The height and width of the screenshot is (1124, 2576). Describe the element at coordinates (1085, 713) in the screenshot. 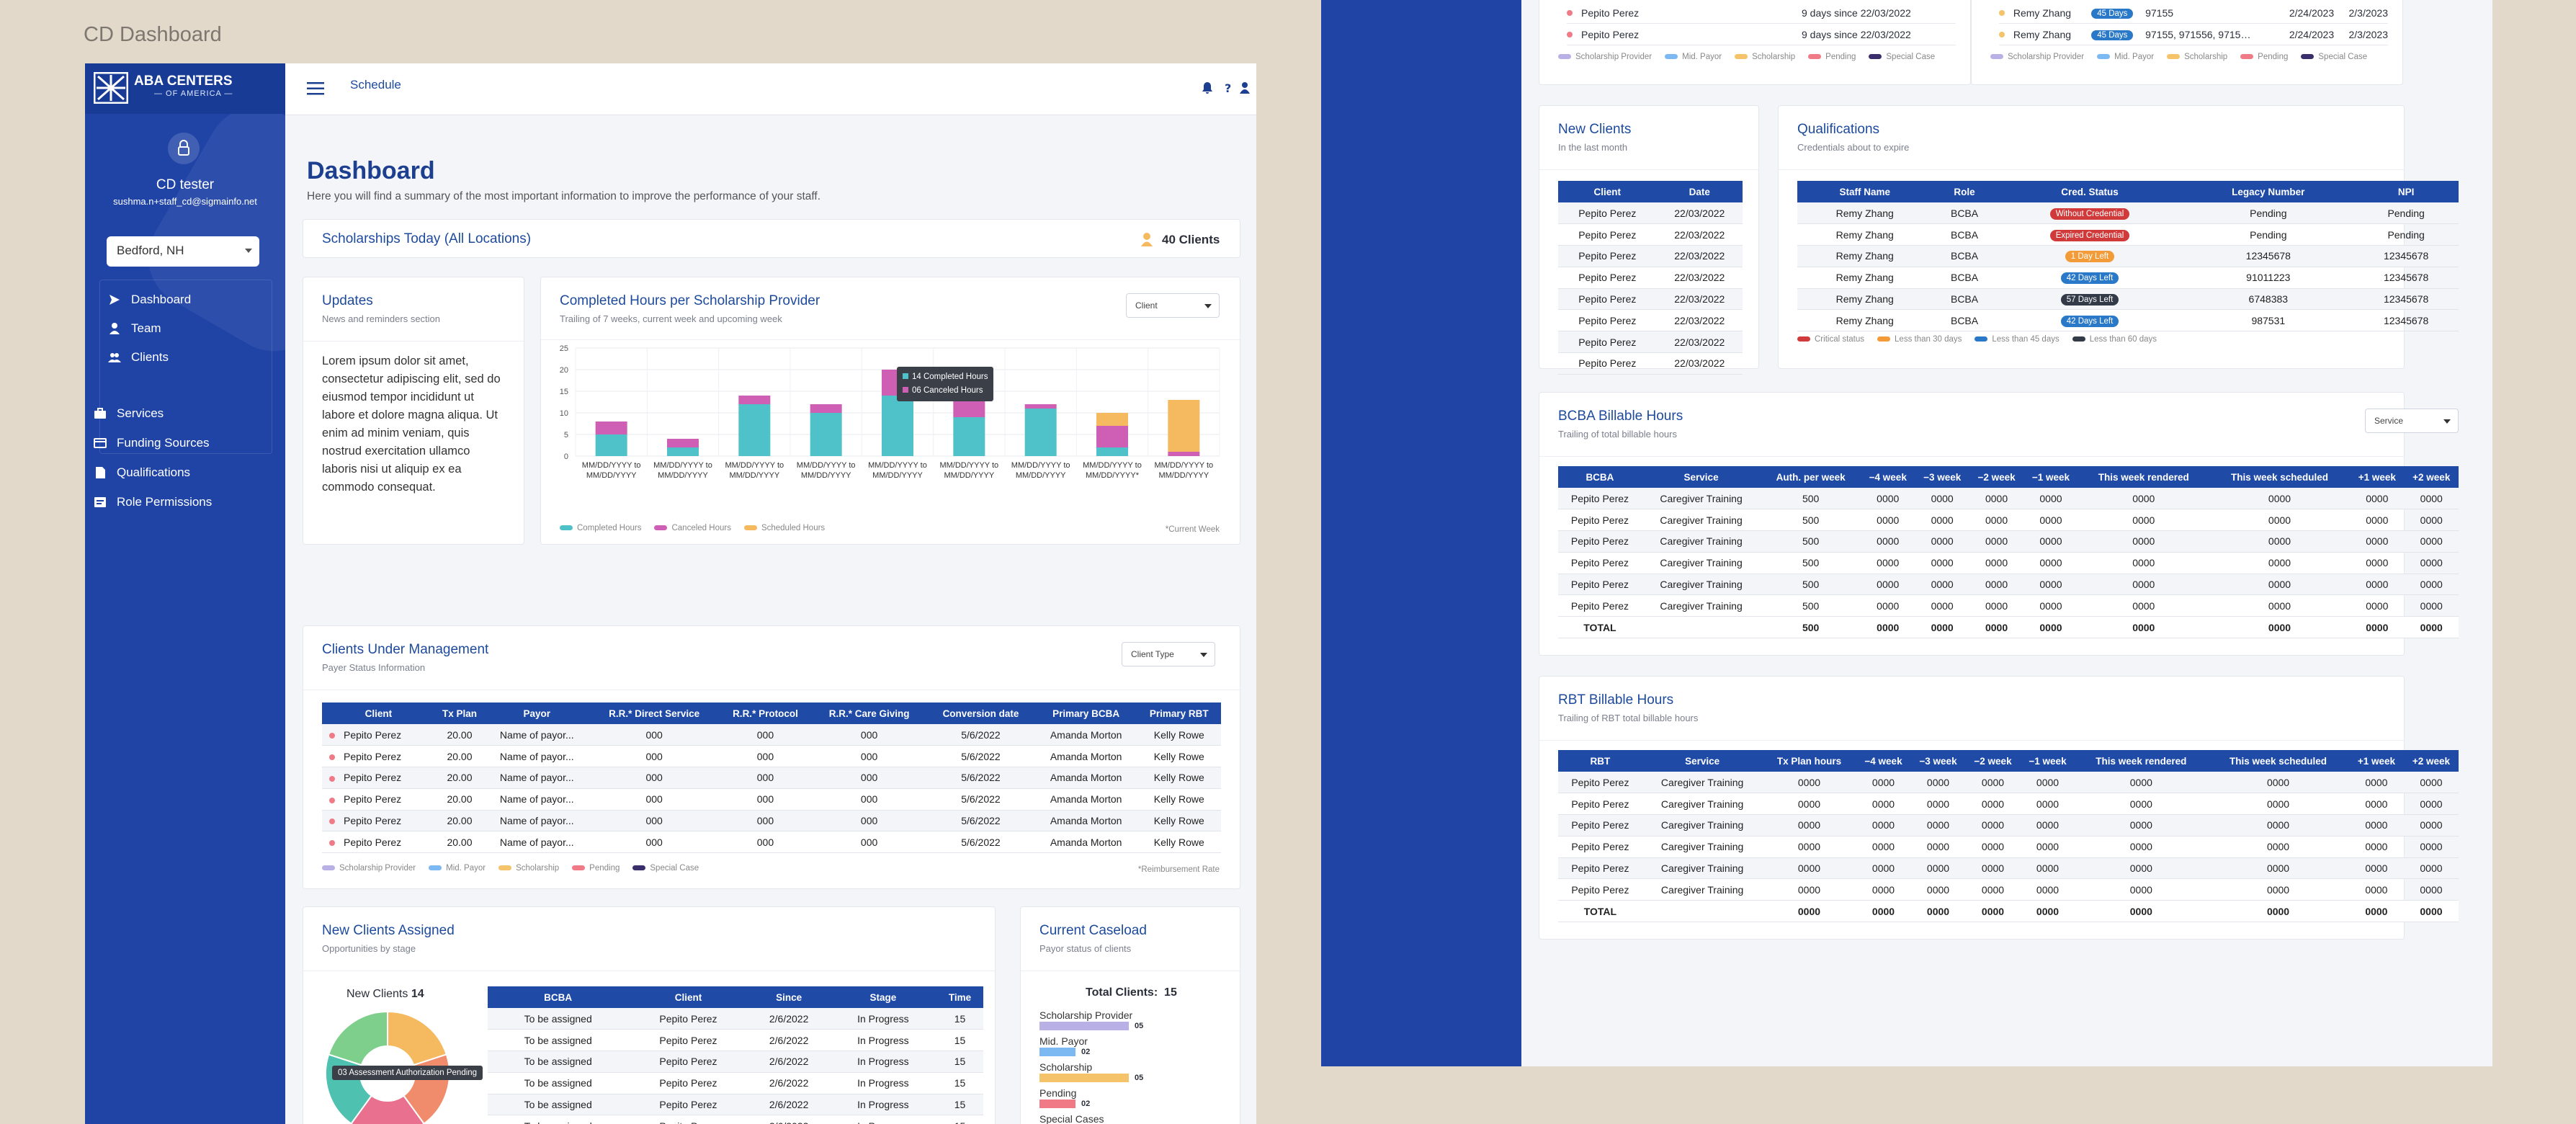

I see `column-header: Primary BCBA` at that location.